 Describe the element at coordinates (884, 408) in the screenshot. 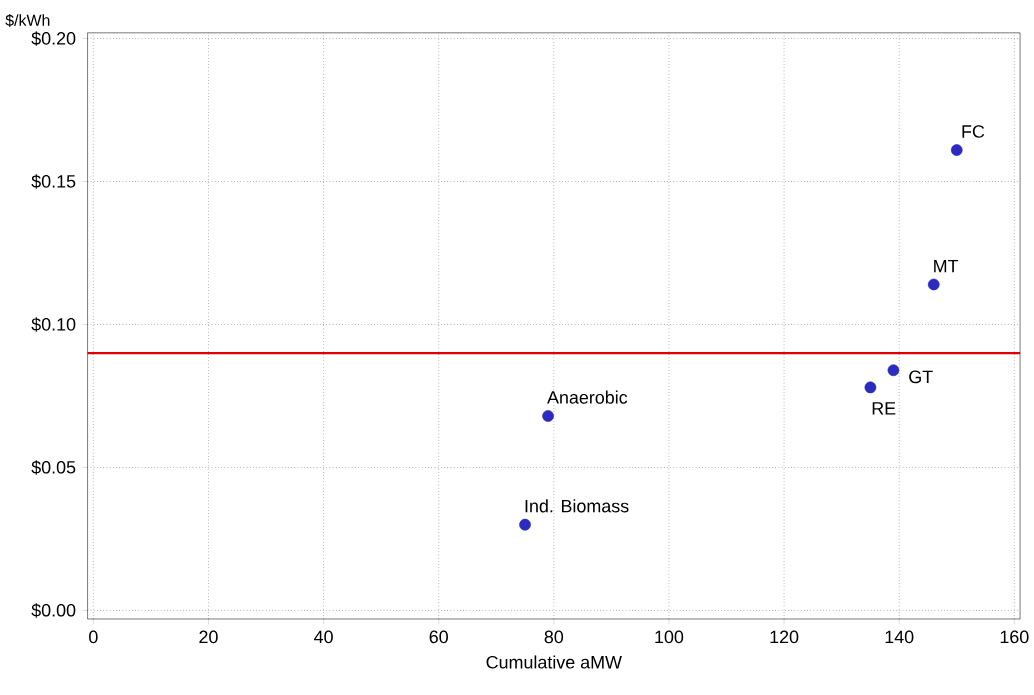

I see `annotation: RE` at that location.